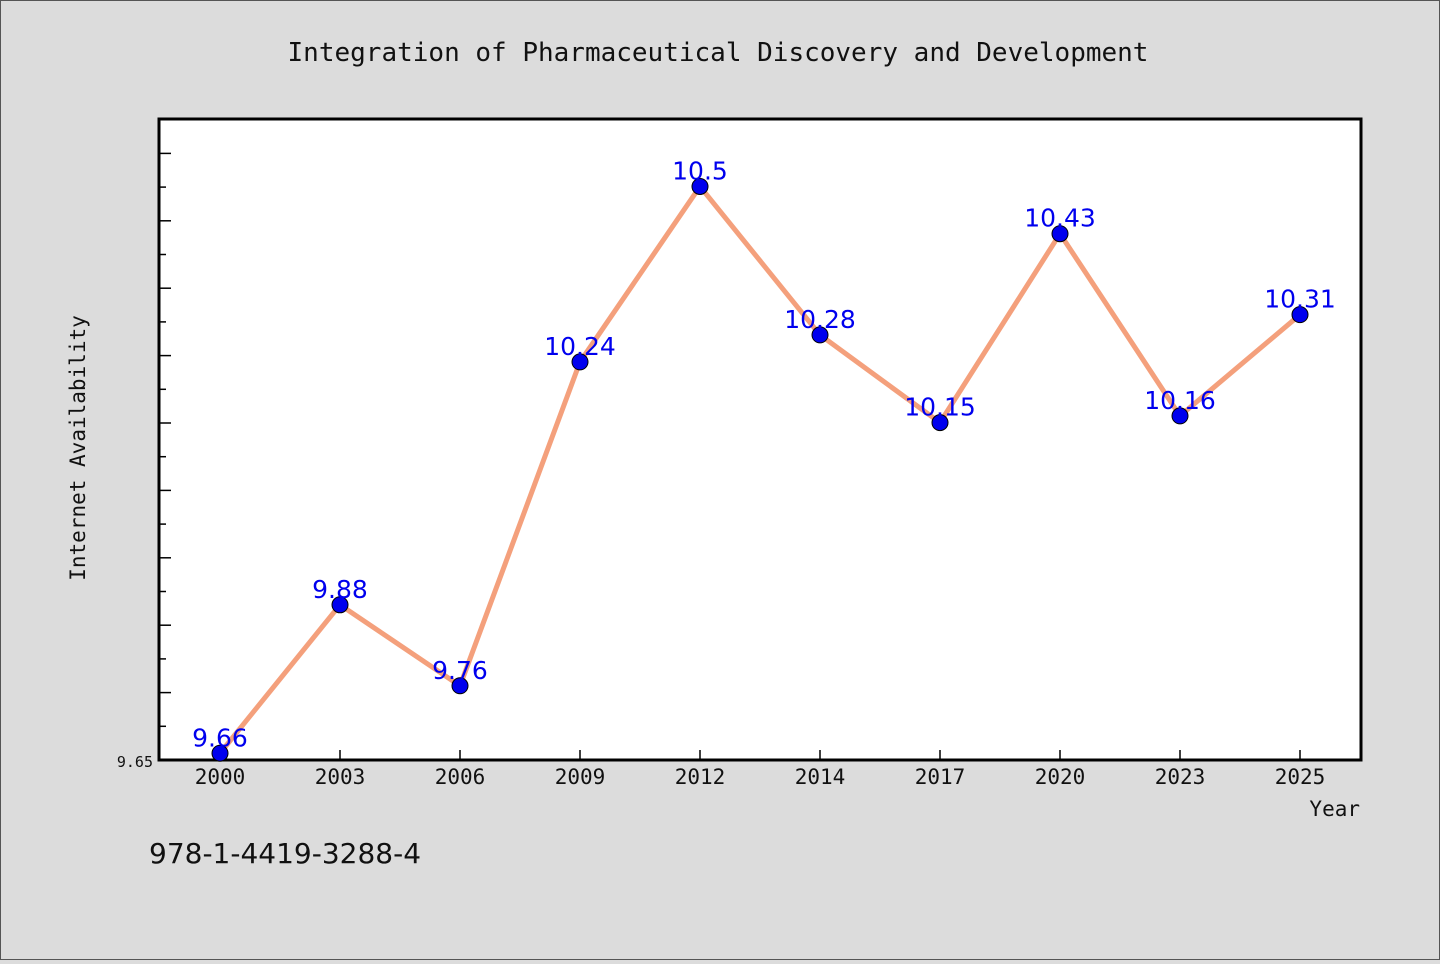 The image size is (1440, 964). What do you see at coordinates (760, 755) in the screenshot?
I see `x-axis-ticks` at bounding box center [760, 755].